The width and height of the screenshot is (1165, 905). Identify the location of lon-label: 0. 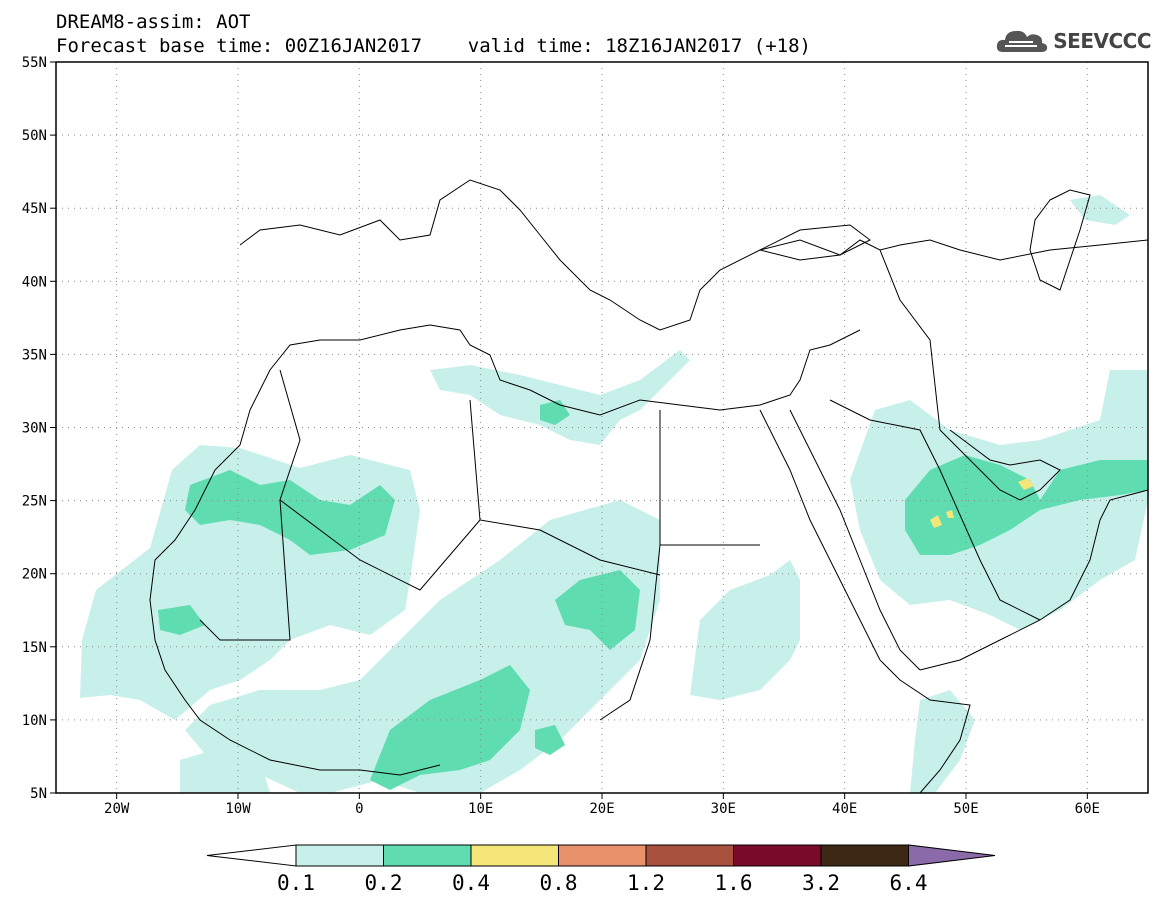
(359, 809).